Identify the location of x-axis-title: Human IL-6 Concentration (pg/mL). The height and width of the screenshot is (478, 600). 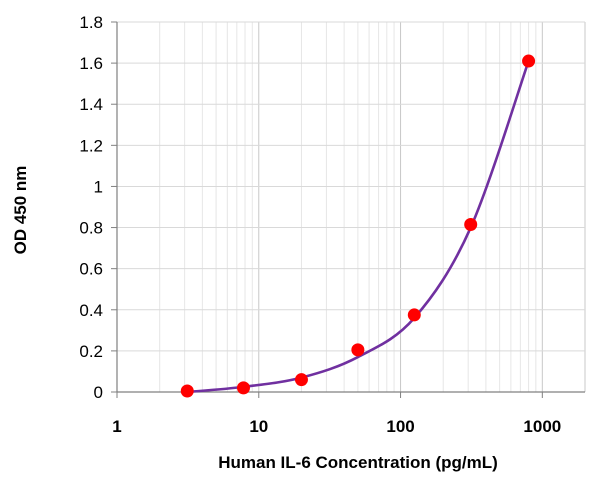
(358, 462).